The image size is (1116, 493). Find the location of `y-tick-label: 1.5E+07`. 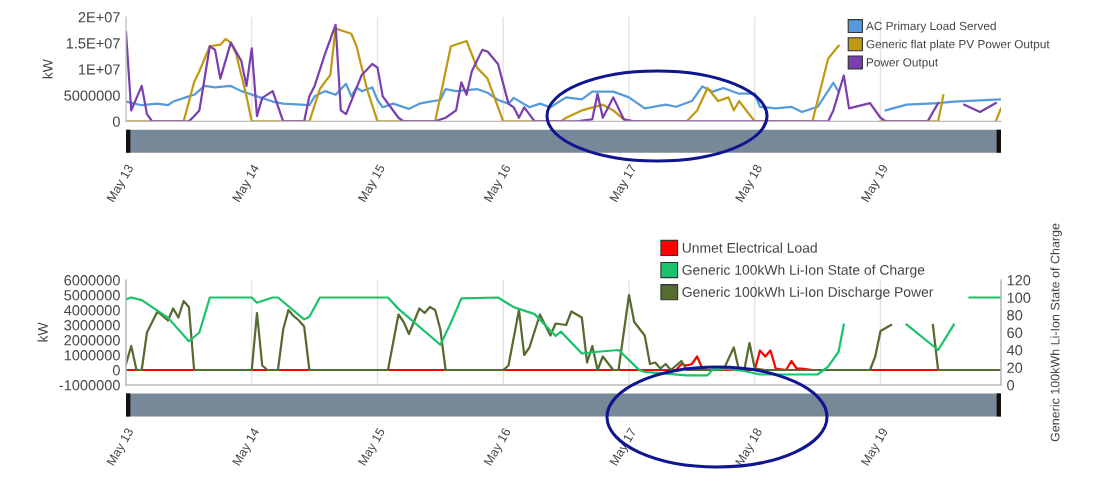

y-tick-label: 1.5E+07 is located at coordinates (93, 43).